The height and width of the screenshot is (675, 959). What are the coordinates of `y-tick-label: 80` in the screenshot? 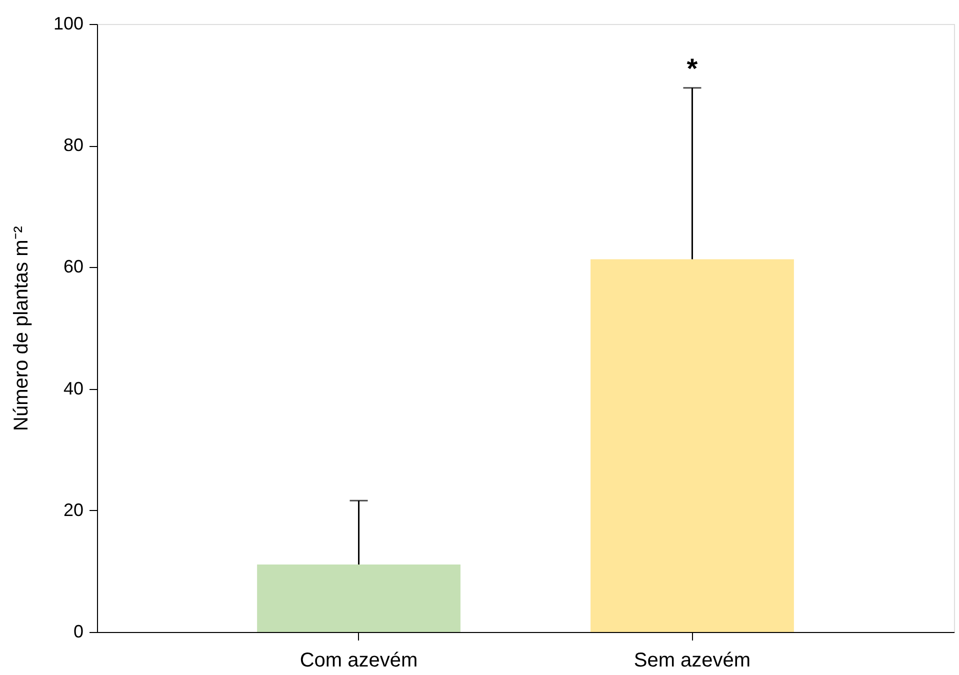 It's located at (73, 145).